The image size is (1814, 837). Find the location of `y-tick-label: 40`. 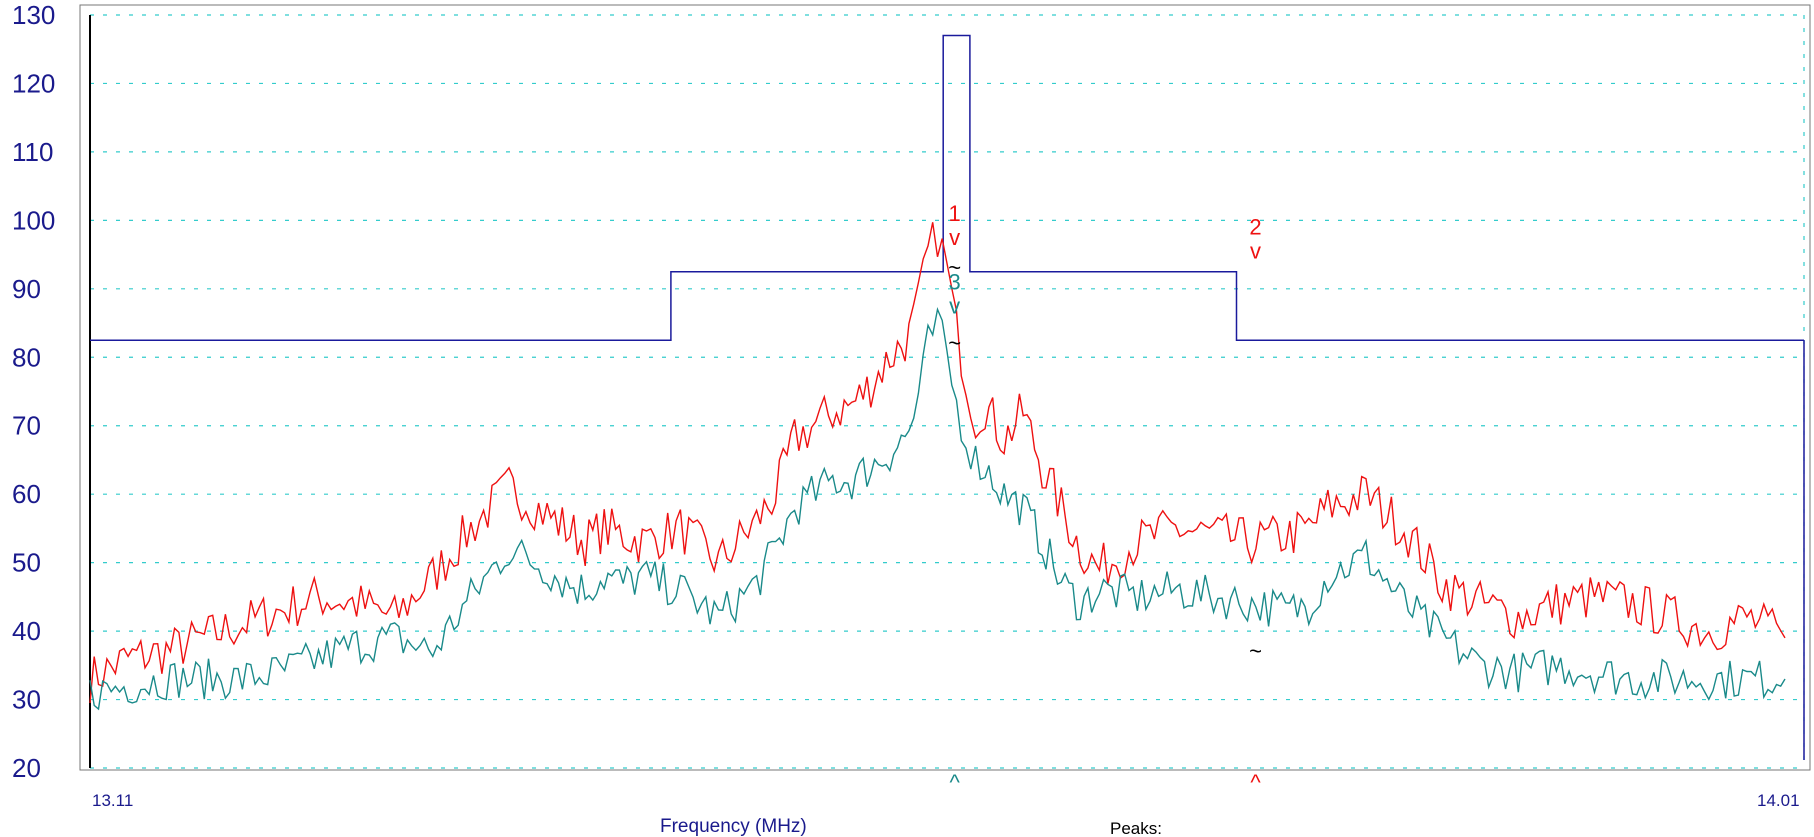

y-tick-label: 40 is located at coordinates (26, 631).